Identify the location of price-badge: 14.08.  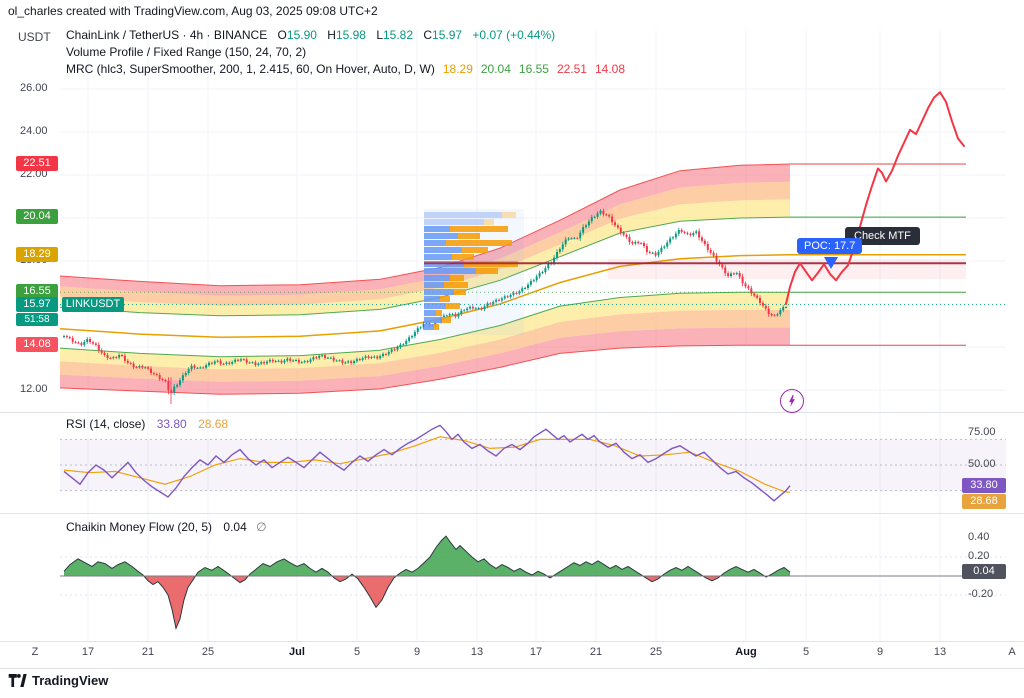
(37, 345).